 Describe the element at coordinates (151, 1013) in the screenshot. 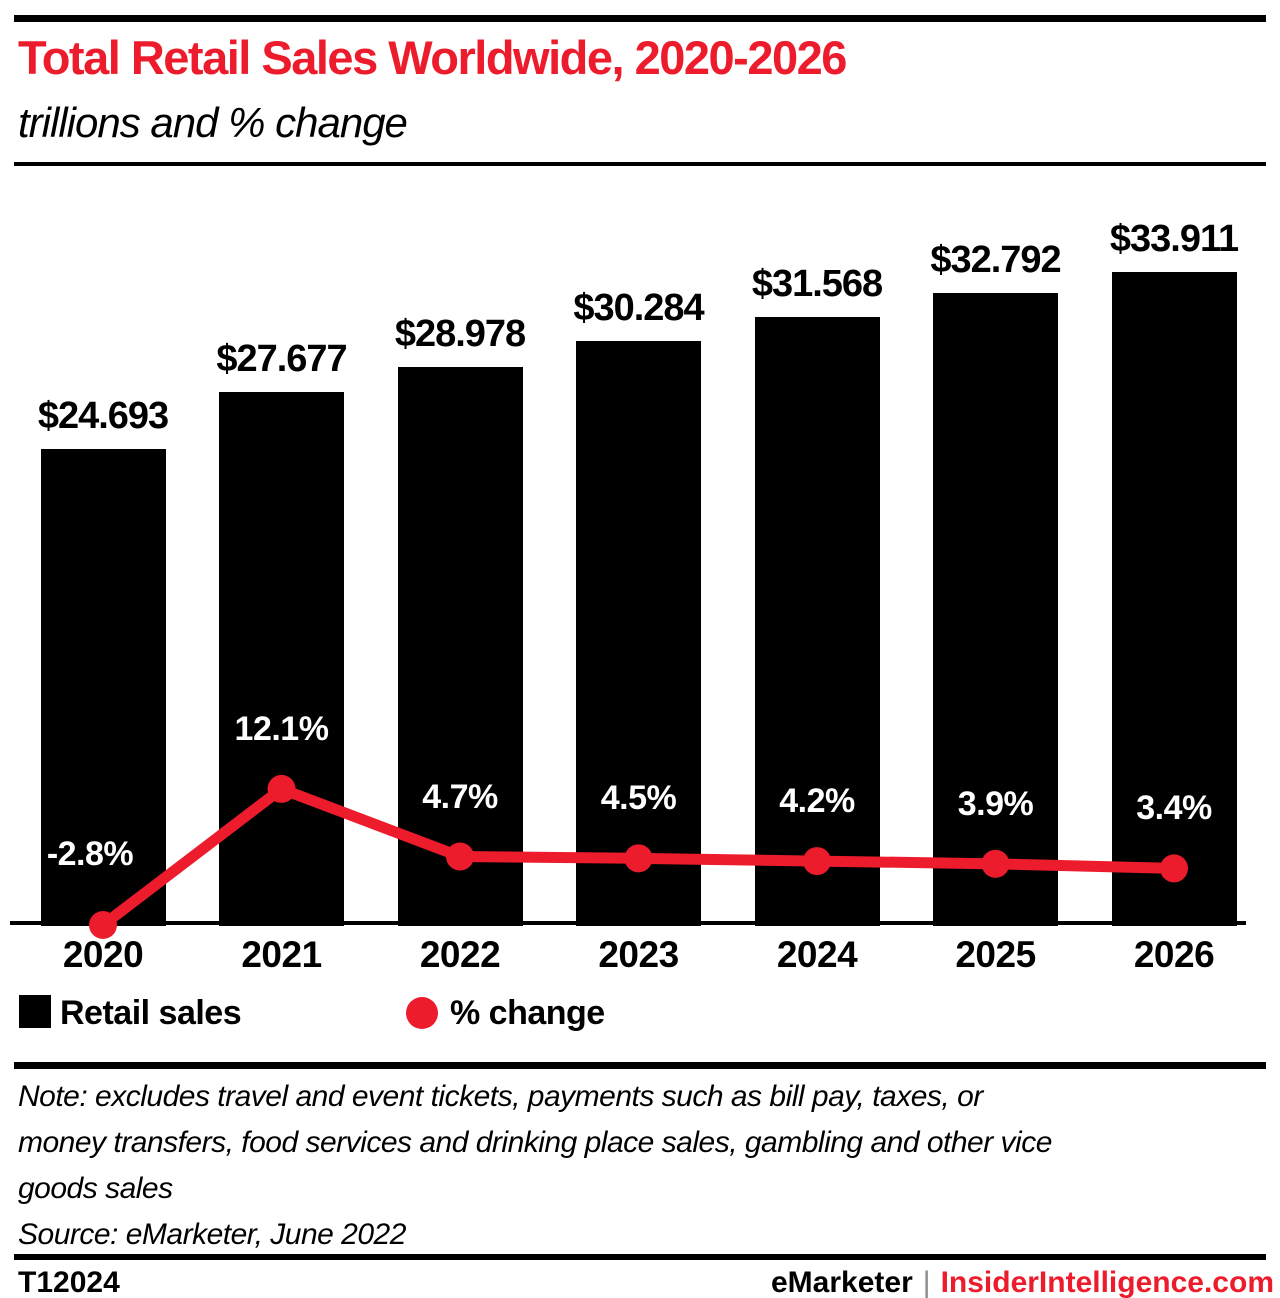

I see `legend-label-retail: Retail sales` at that location.